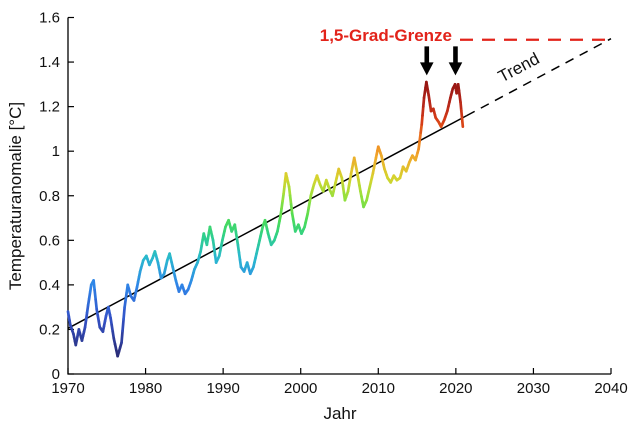 The image size is (640, 430). I want to click on x-tick-label: 2030, so click(533, 388).